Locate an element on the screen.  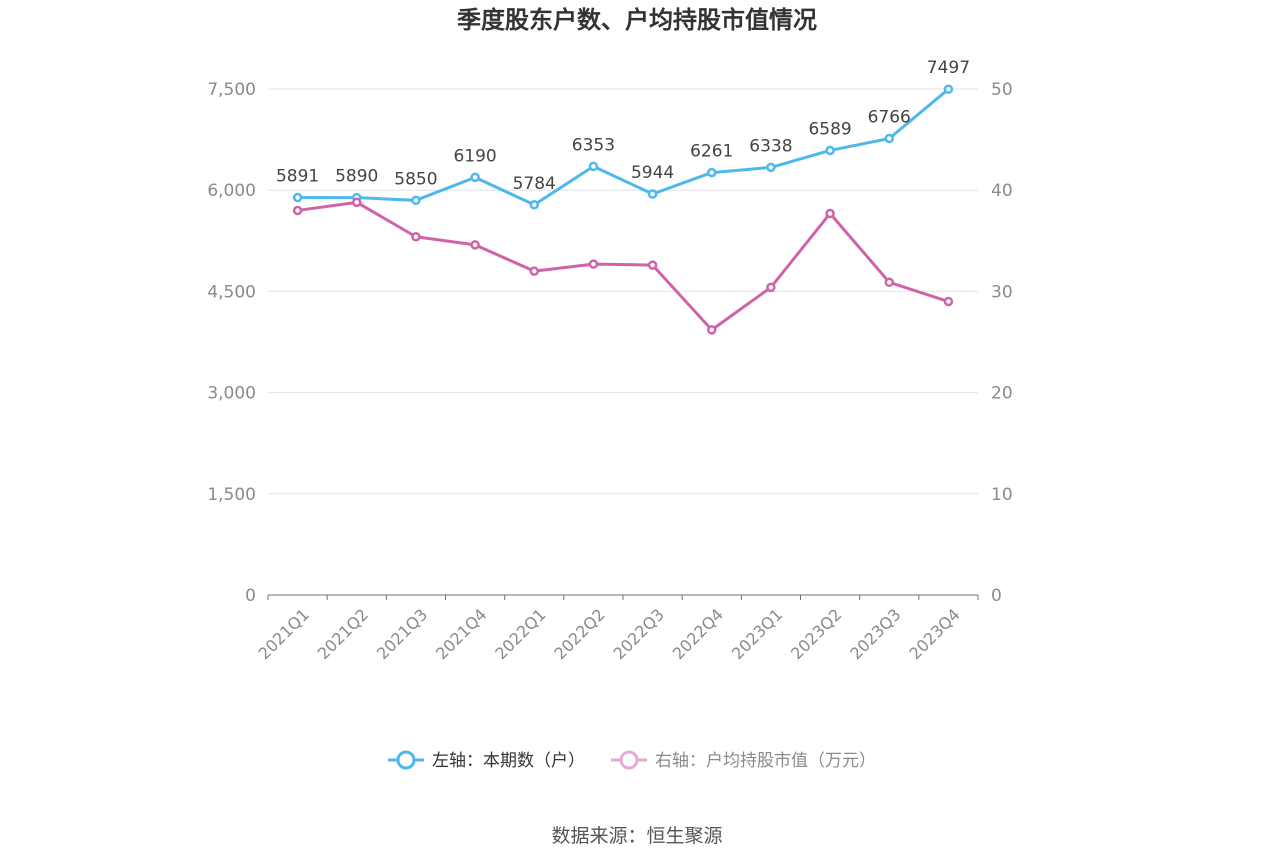
x-tick-label: 2021Q4 is located at coordinates (461, 634).